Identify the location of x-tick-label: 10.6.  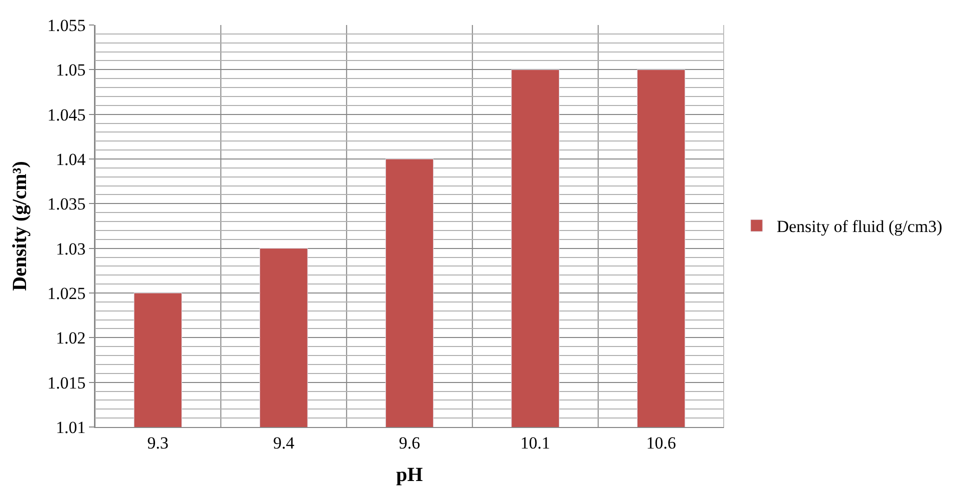
(661, 442).